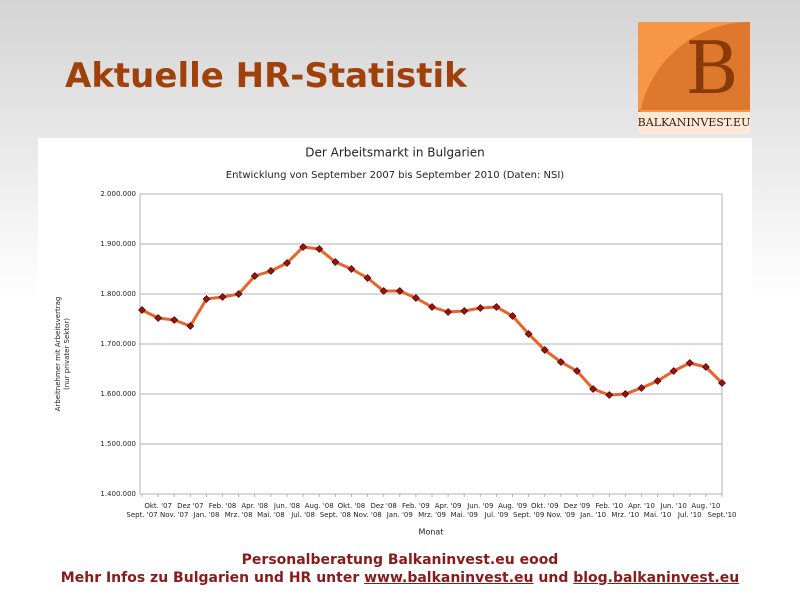 The height and width of the screenshot is (600, 800). Describe the element at coordinates (266, 76) in the screenshot. I see `slide-title: Aktuelle HR-Statistik` at that location.